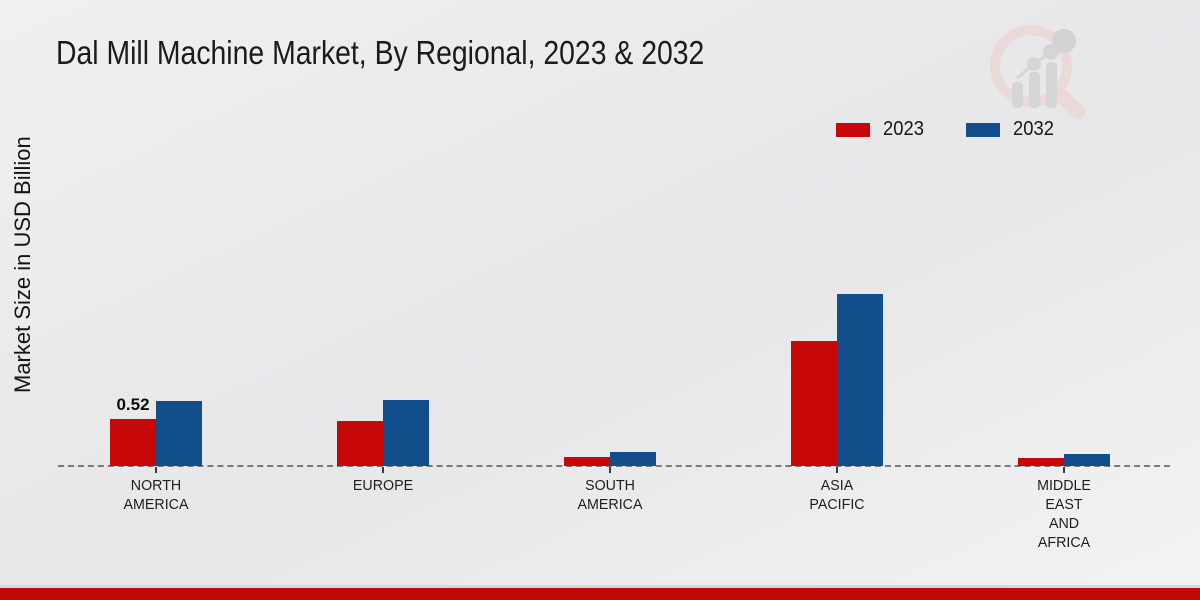  What do you see at coordinates (837, 495) in the screenshot?
I see `x-axis-category-label: ASIA PACIFIC` at bounding box center [837, 495].